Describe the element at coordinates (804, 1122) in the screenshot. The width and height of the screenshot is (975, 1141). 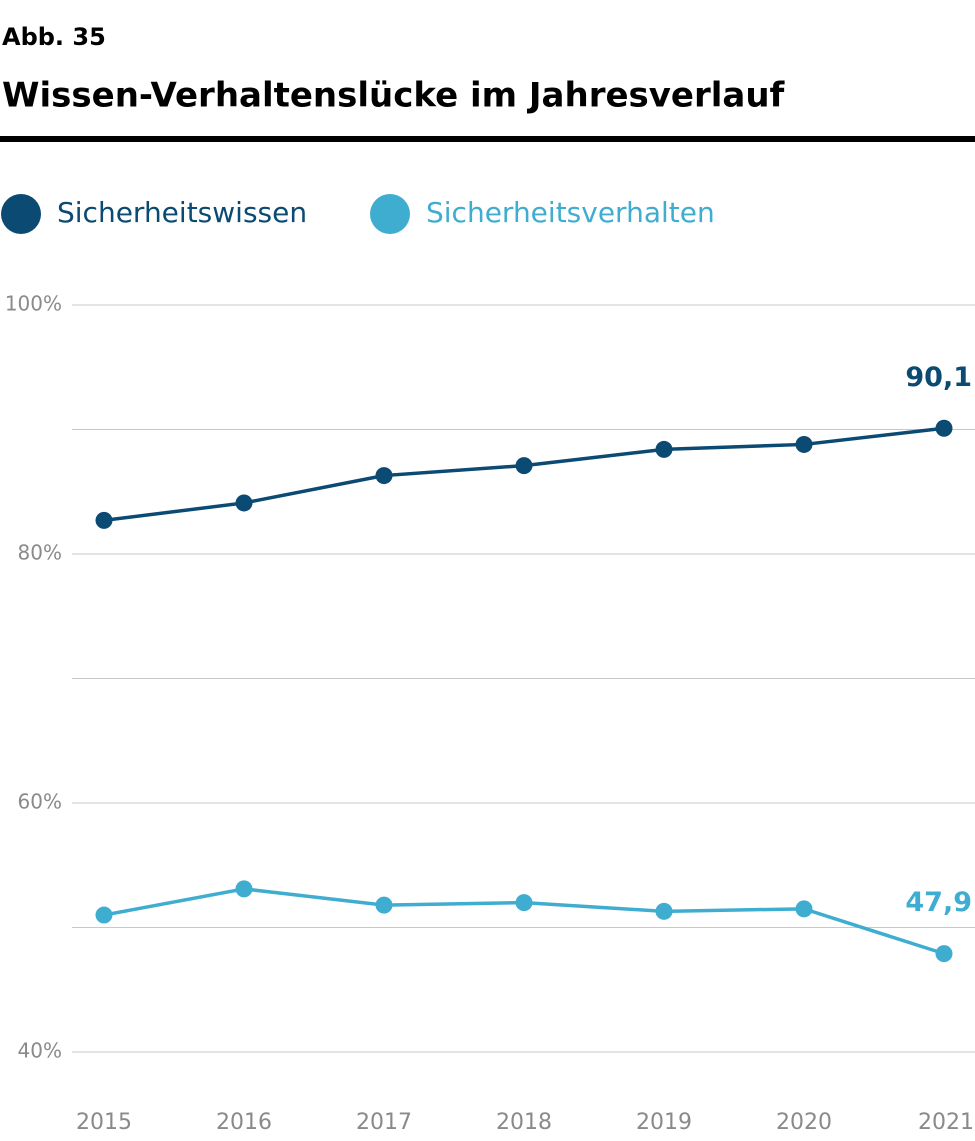
I see `x-tick-label: 2020` at that location.